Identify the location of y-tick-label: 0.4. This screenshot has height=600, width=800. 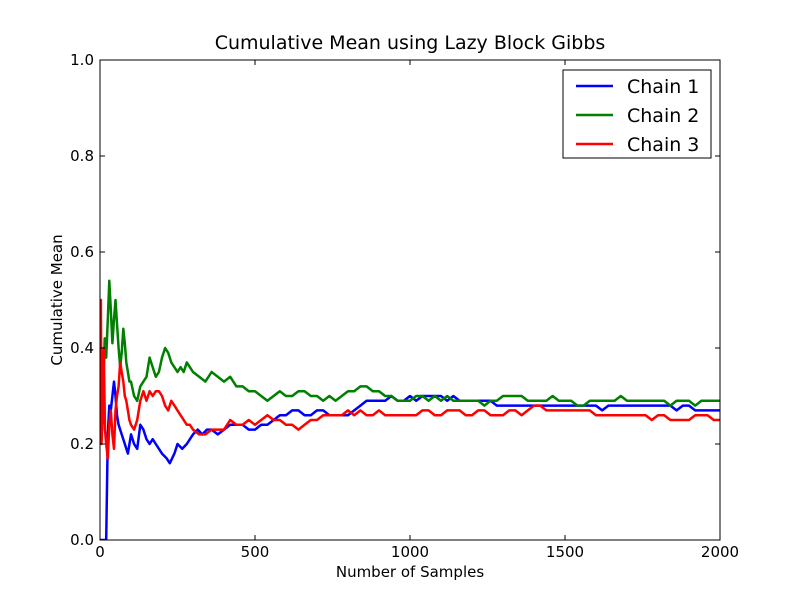
(82, 348).